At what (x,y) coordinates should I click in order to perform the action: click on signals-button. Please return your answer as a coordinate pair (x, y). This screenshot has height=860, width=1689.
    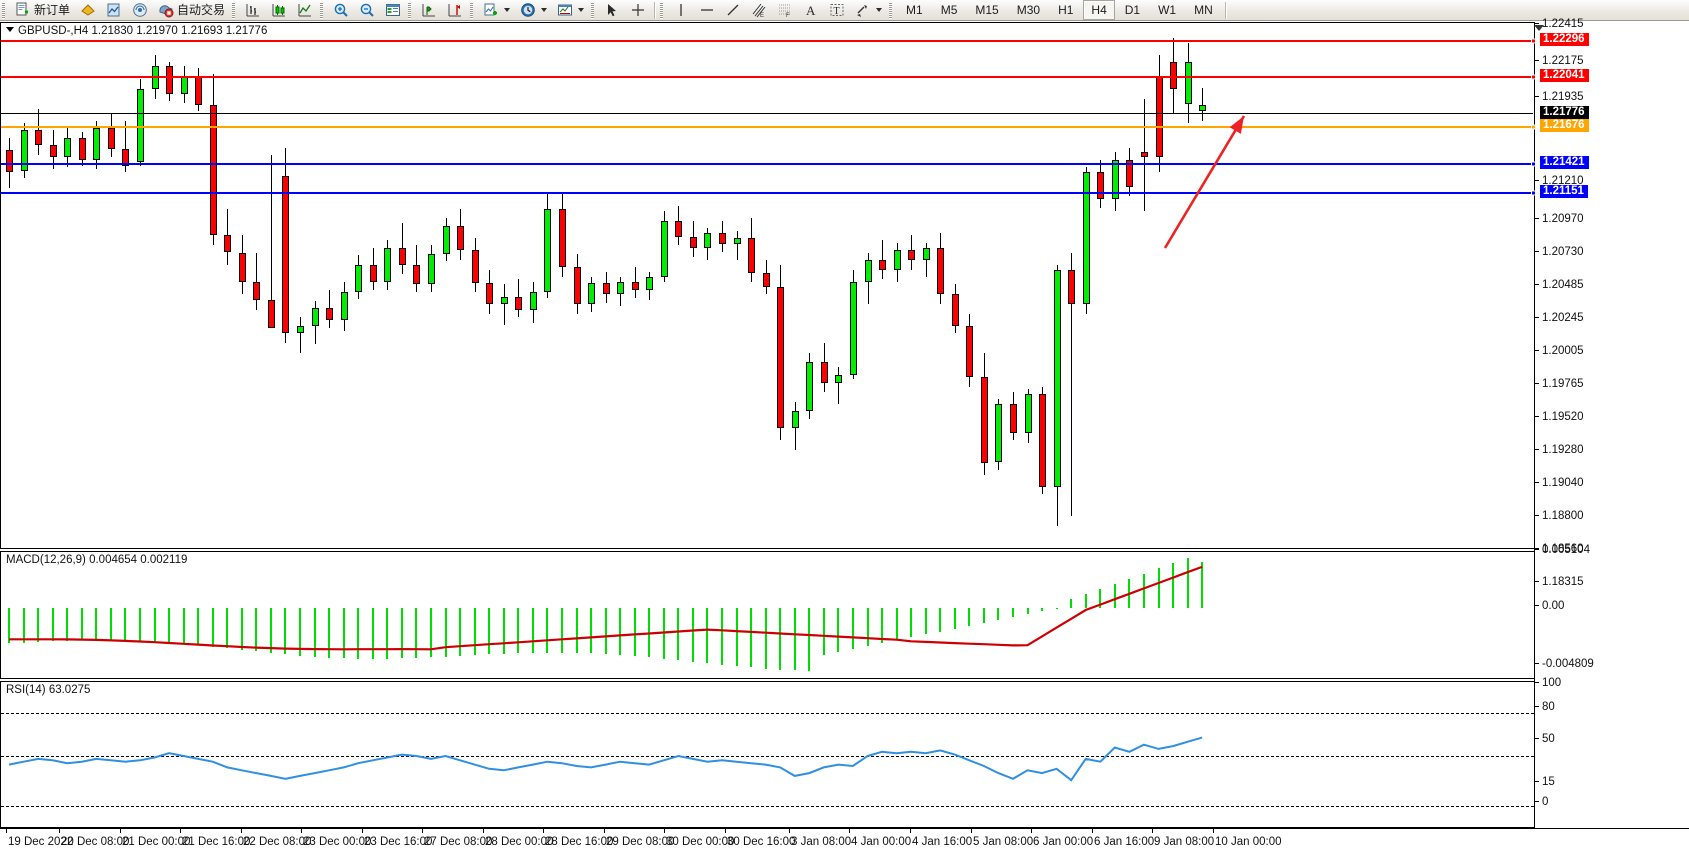
    Looking at the image, I should click on (140, 10).